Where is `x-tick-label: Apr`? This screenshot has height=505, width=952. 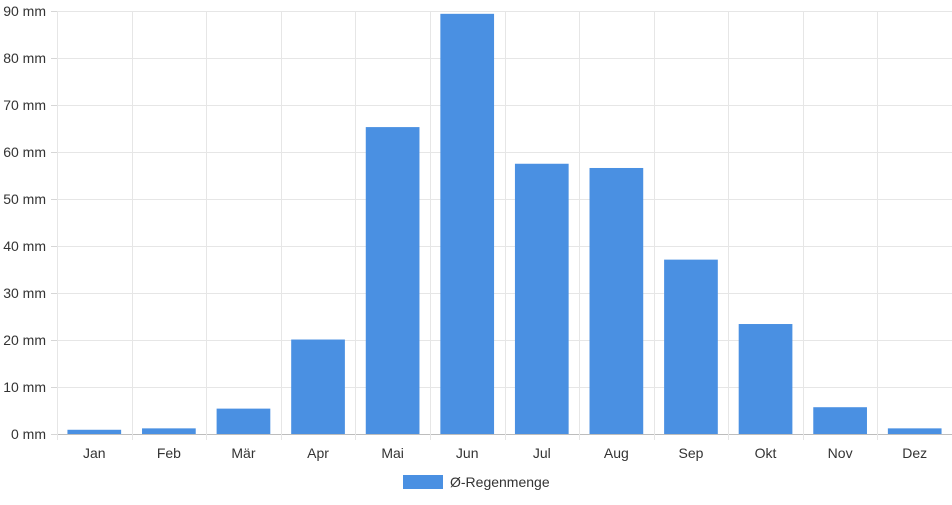
x-tick-label: Apr is located at coordinates (318, 453).